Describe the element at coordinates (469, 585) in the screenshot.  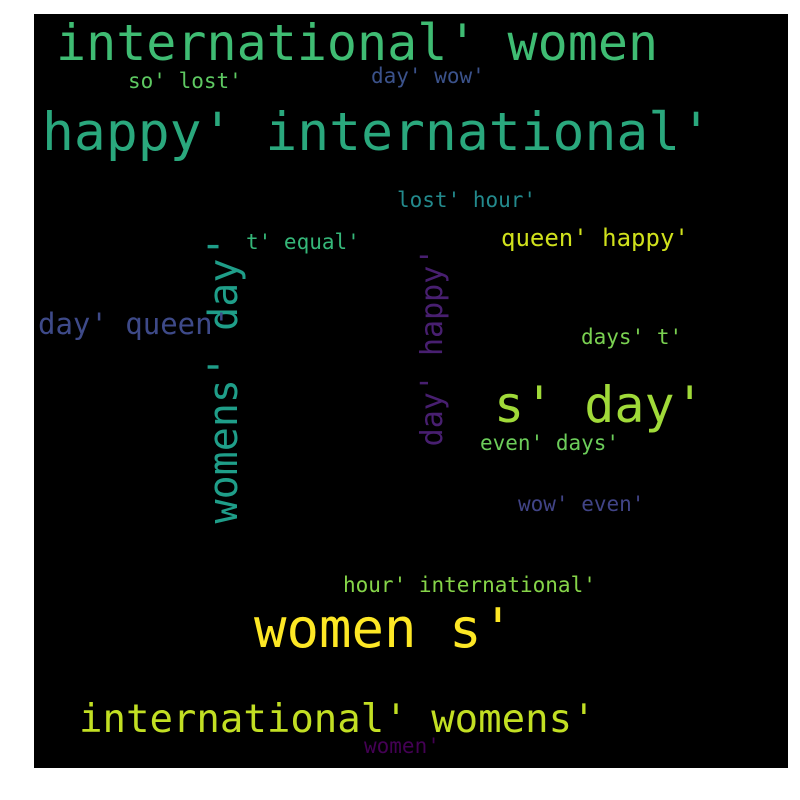
I see `word-14: hour' international'` at that location.